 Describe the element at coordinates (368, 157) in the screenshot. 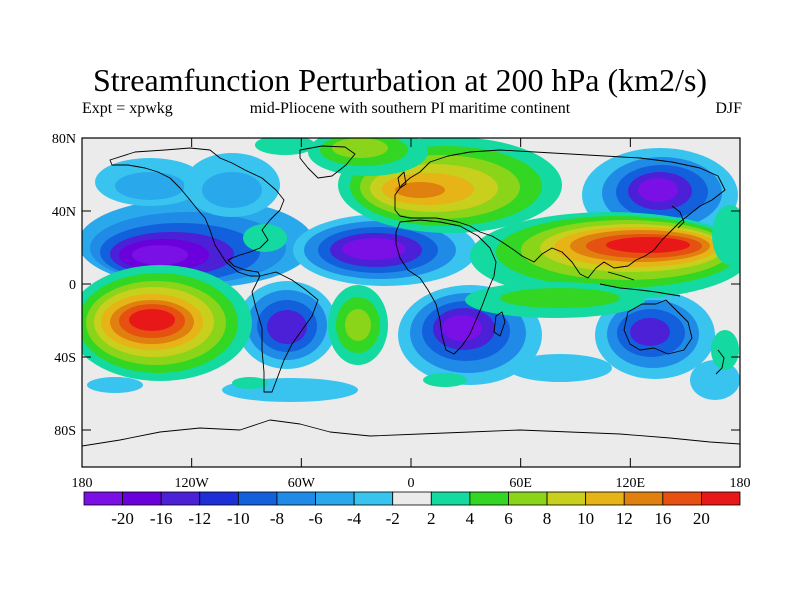

I see `anomaly-high-arctic` at that location.